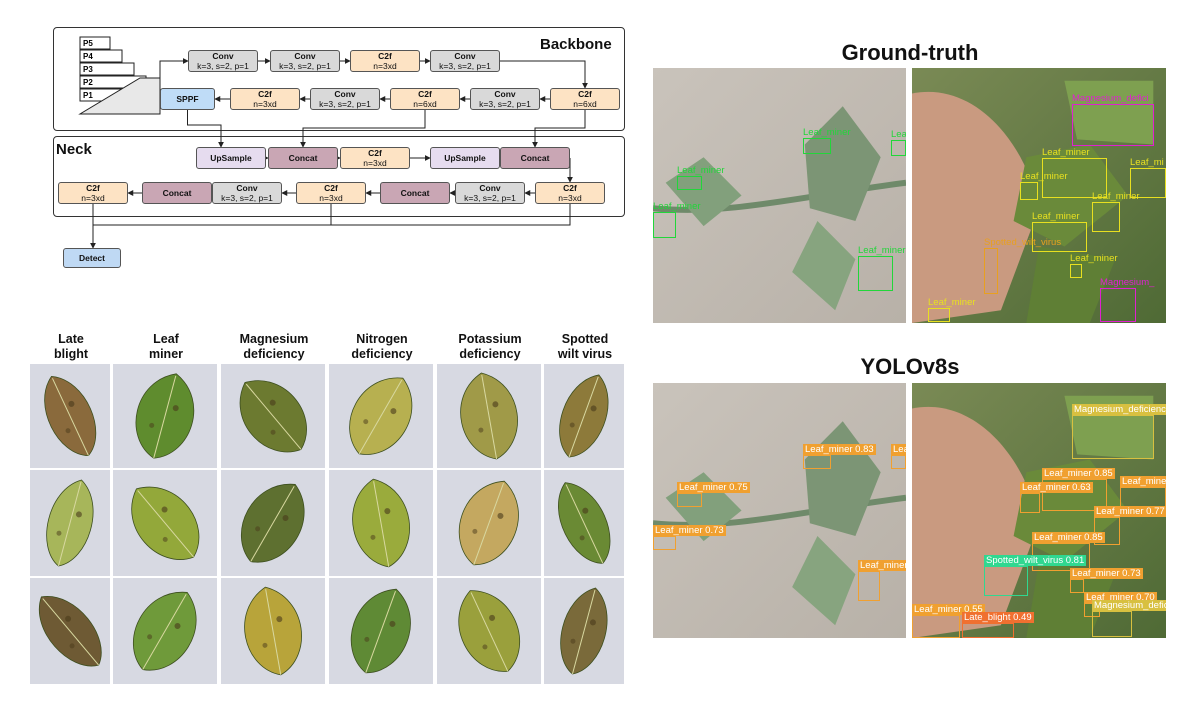  Describe the element at coordinates (1056, 487) in the screenshot. I see `box-label: Leaf_miner 0.63` at that location.